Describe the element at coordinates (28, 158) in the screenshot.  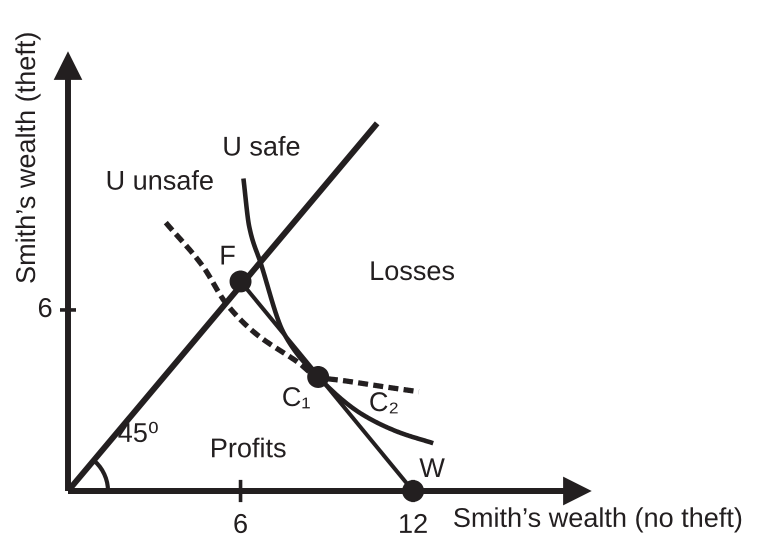
I see `y-axis-title: Smith’s wealth (theft)` at that location.